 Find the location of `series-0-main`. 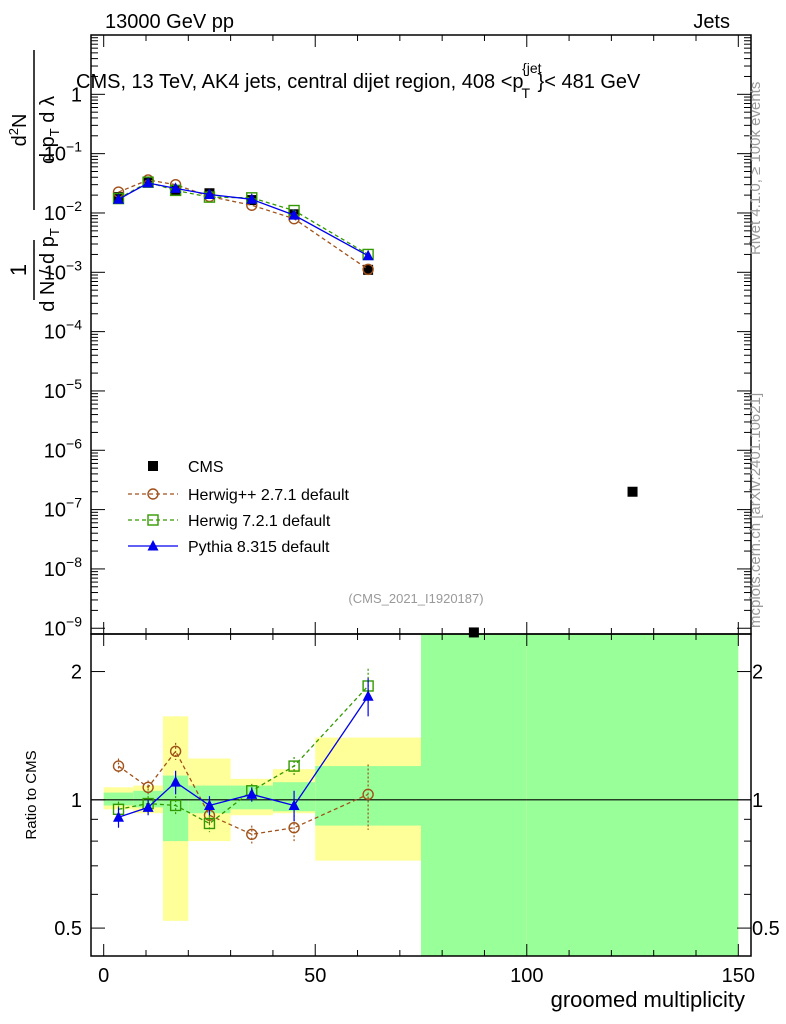

series-0-main is located at coordinates (243, 225).